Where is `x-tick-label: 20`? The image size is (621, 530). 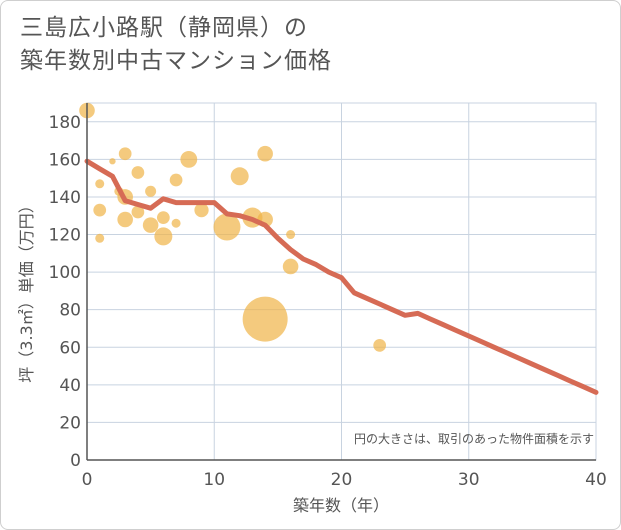 x-tick-label: 20 is located at coordinates (342, 480).